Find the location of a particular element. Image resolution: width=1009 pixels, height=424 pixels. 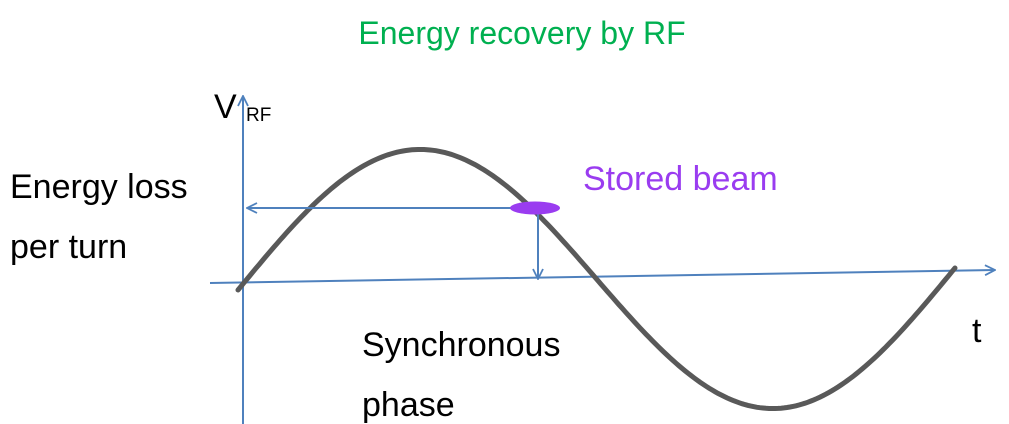

energy-loss-label: Energy loss is located at coordinates (99, 187).